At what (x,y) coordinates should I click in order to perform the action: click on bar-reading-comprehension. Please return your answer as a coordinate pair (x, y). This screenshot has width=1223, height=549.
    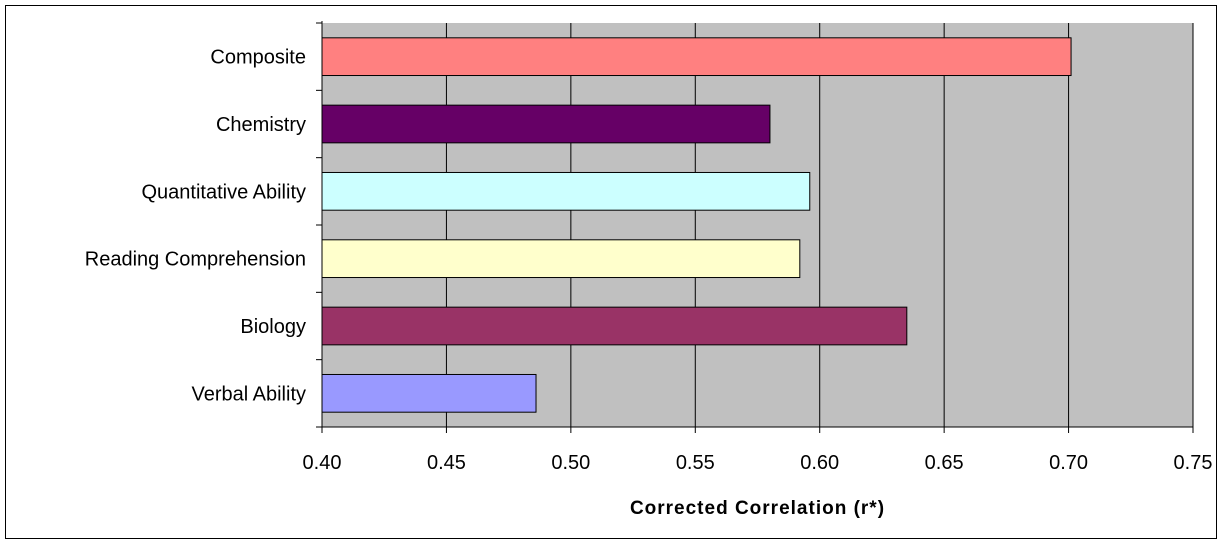
    Looking at the image, I should click on (561, 259).